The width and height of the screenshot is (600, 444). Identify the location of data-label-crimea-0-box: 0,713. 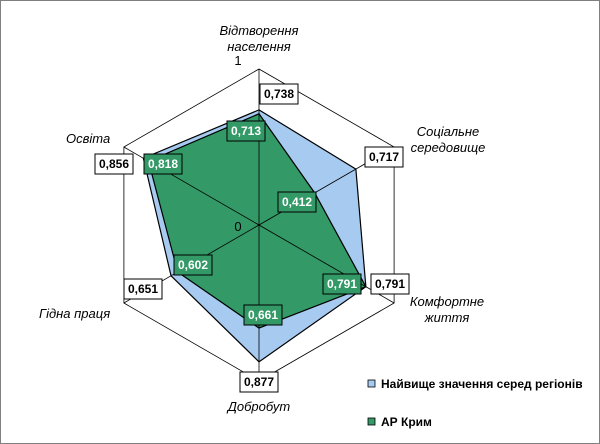
(246, 131).